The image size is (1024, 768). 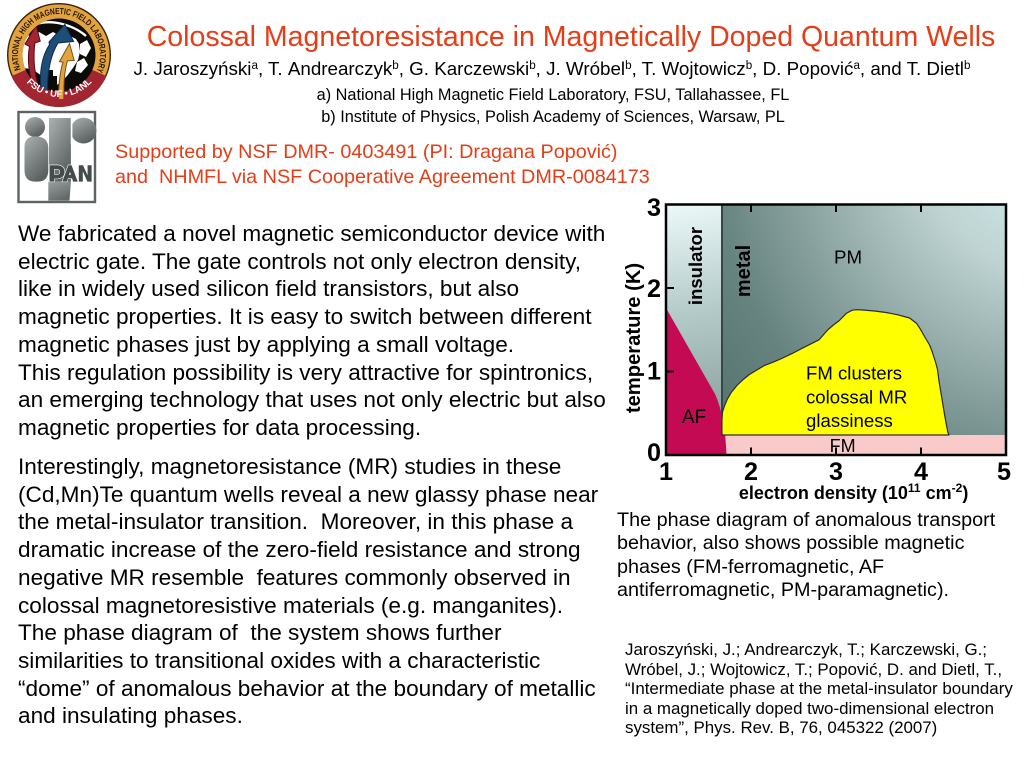 What do you see at coordinates (856, 396) in the screenshot?
I see `svg-text: colossal MR` at bounding box center [856, 396].